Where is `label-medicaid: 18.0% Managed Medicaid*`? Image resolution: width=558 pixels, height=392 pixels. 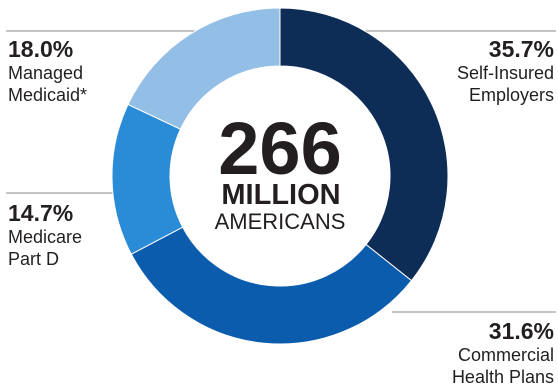
label-medicaid: 18.0% Managed Medicaid* is located at coordinates (47, 71).